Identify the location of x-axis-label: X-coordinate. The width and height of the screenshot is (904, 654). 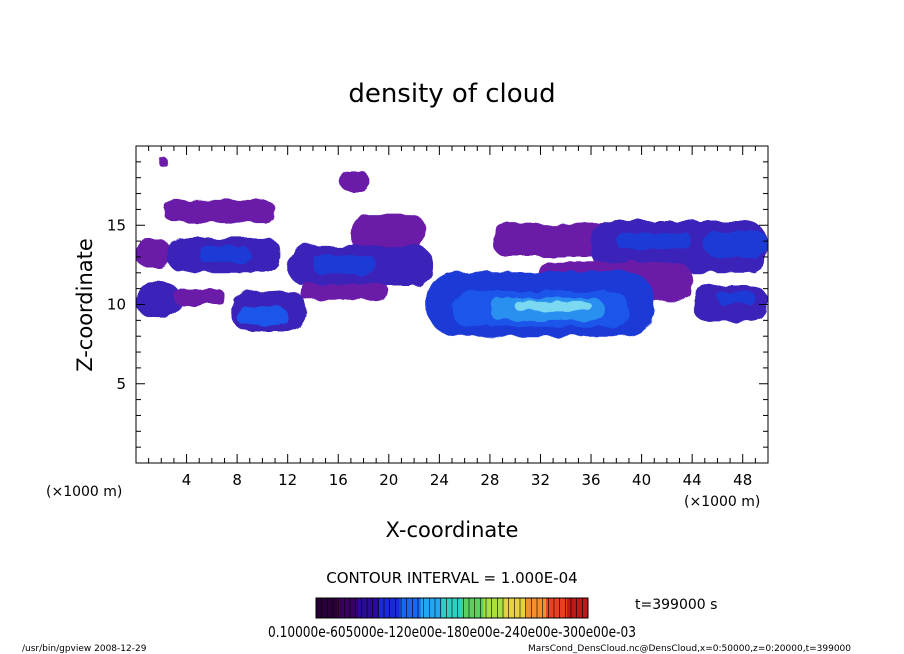
(452, 530).